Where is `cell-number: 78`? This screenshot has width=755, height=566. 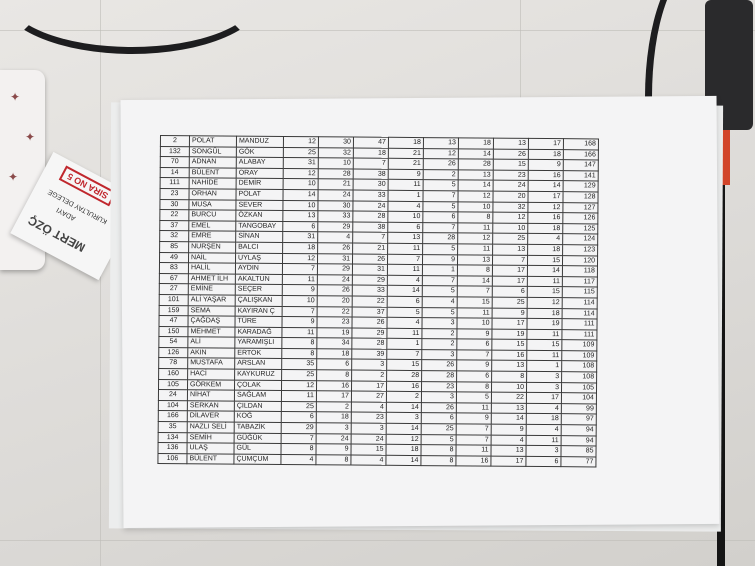 cell-number: 78 is located at coordinates (173, 363).